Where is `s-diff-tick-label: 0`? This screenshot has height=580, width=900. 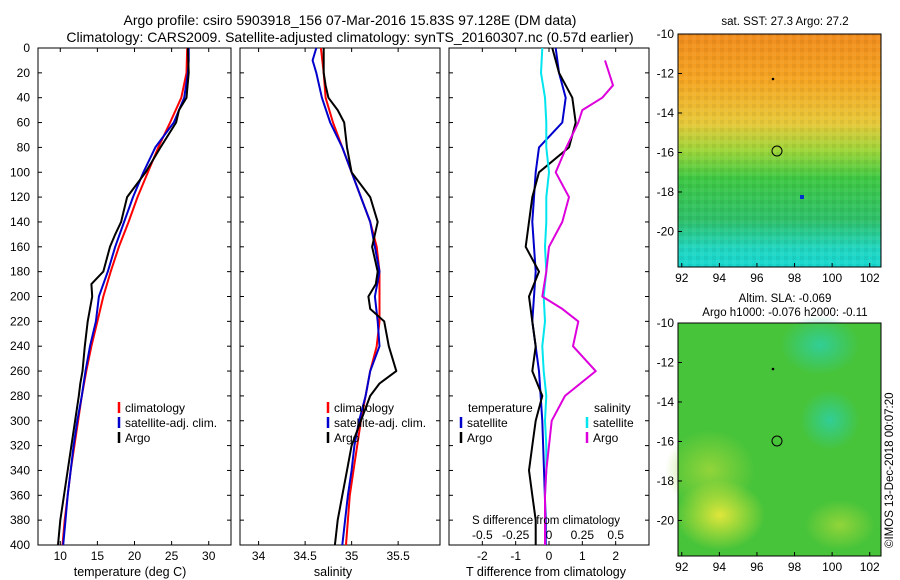
s-diff-tick-label: 0 is located at coordinates (549, 535).